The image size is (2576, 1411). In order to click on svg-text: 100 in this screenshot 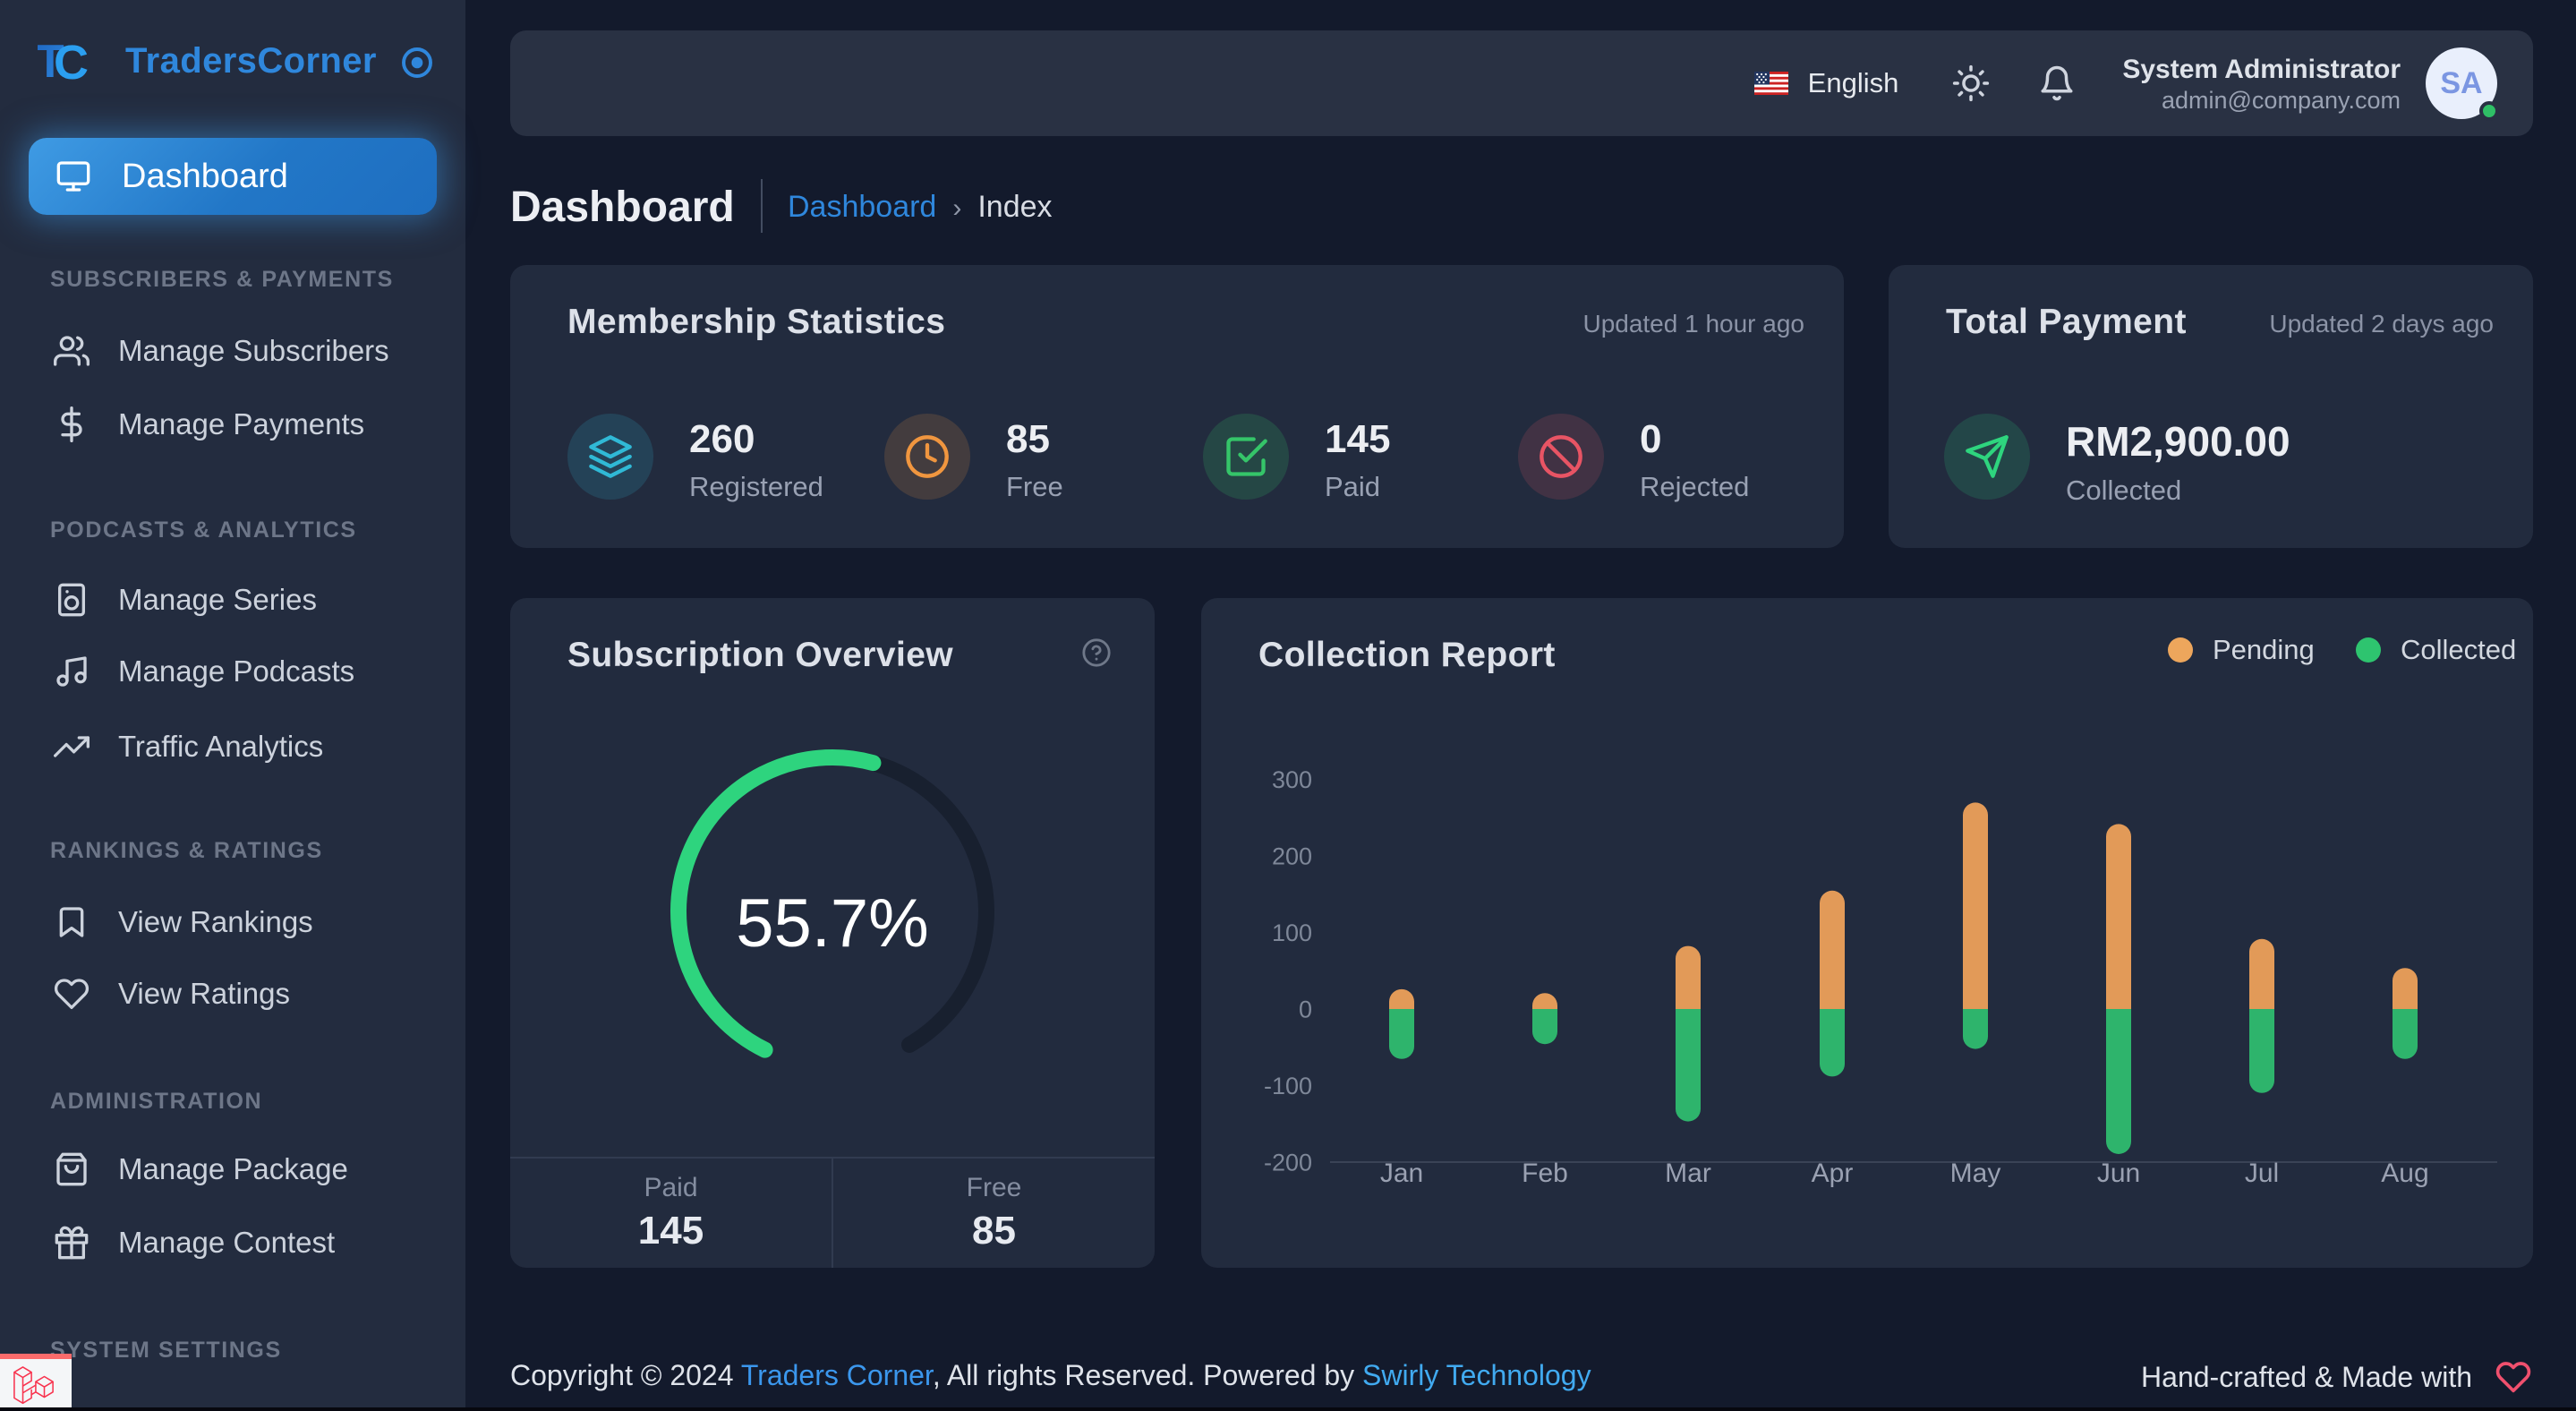, I will do `click(1292, 932)`.